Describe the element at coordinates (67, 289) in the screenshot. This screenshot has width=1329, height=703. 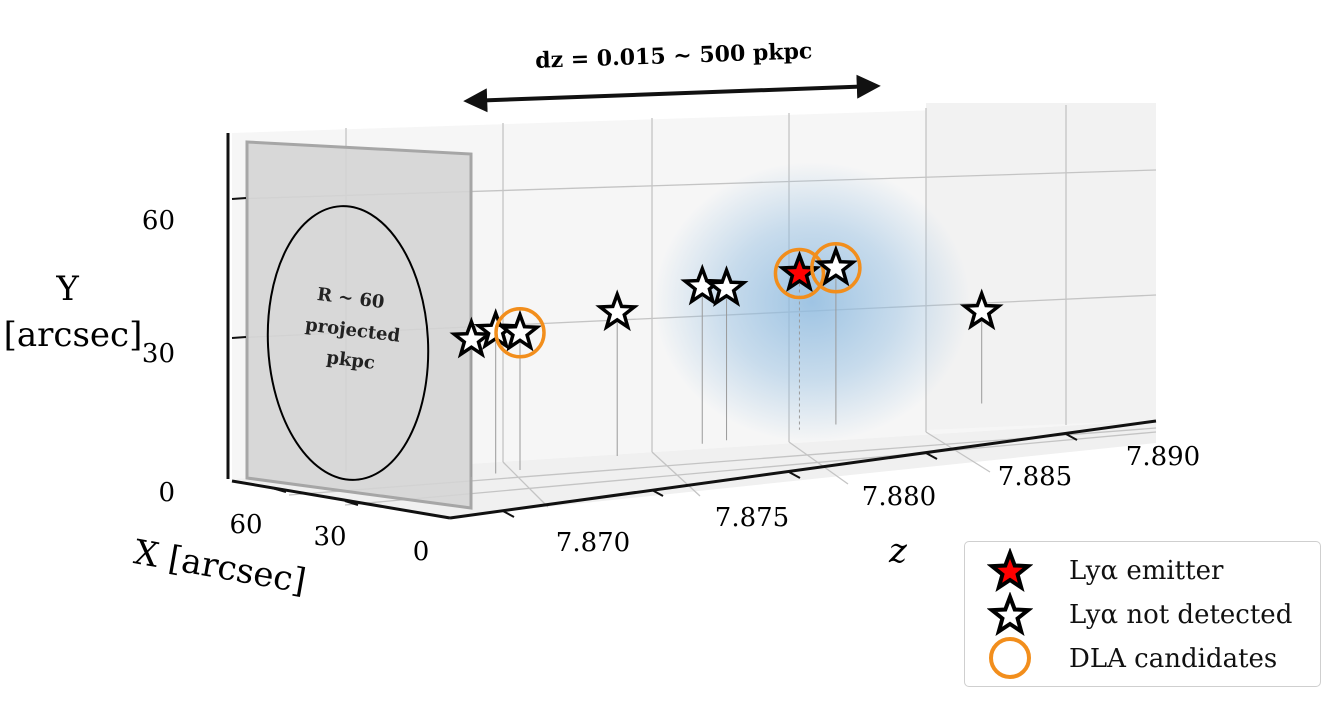
I see `y-axis-label-line1: Y` at that location.